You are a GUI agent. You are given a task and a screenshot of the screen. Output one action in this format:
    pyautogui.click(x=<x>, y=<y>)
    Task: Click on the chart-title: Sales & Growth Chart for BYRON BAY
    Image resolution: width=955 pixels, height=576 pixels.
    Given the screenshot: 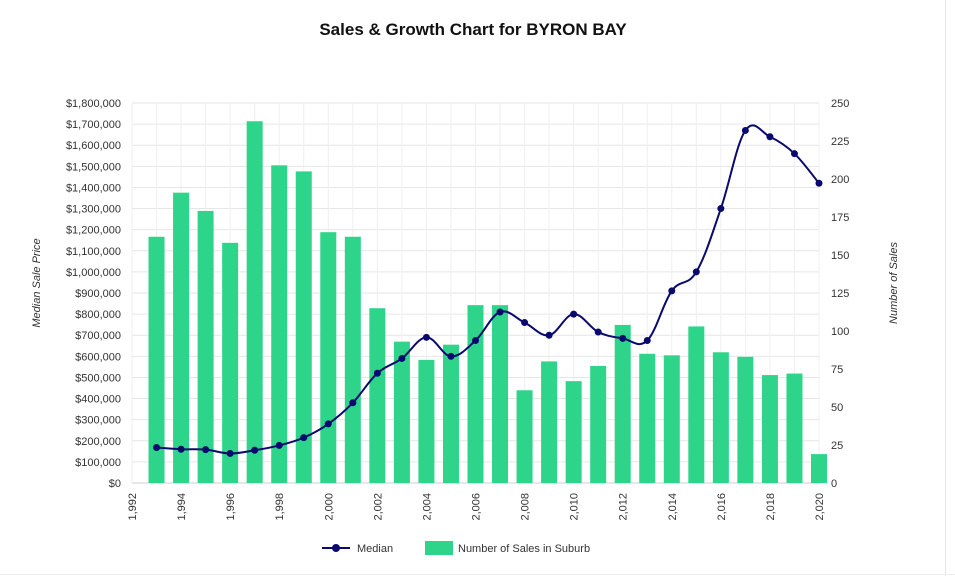 What is the action you would take?
    pyautogui.click(x=473, y=29)
    